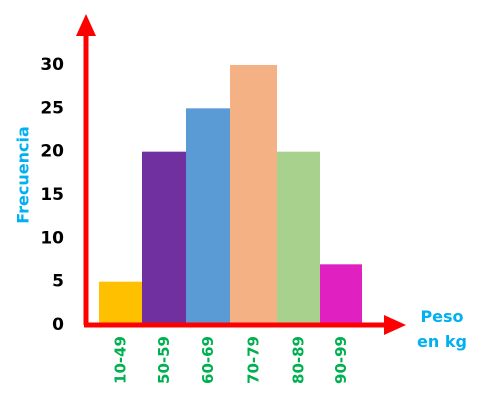  Describe the element at coordinates (86, 25) in the screenshot. I see `y-axis-arrowhead` at that location.